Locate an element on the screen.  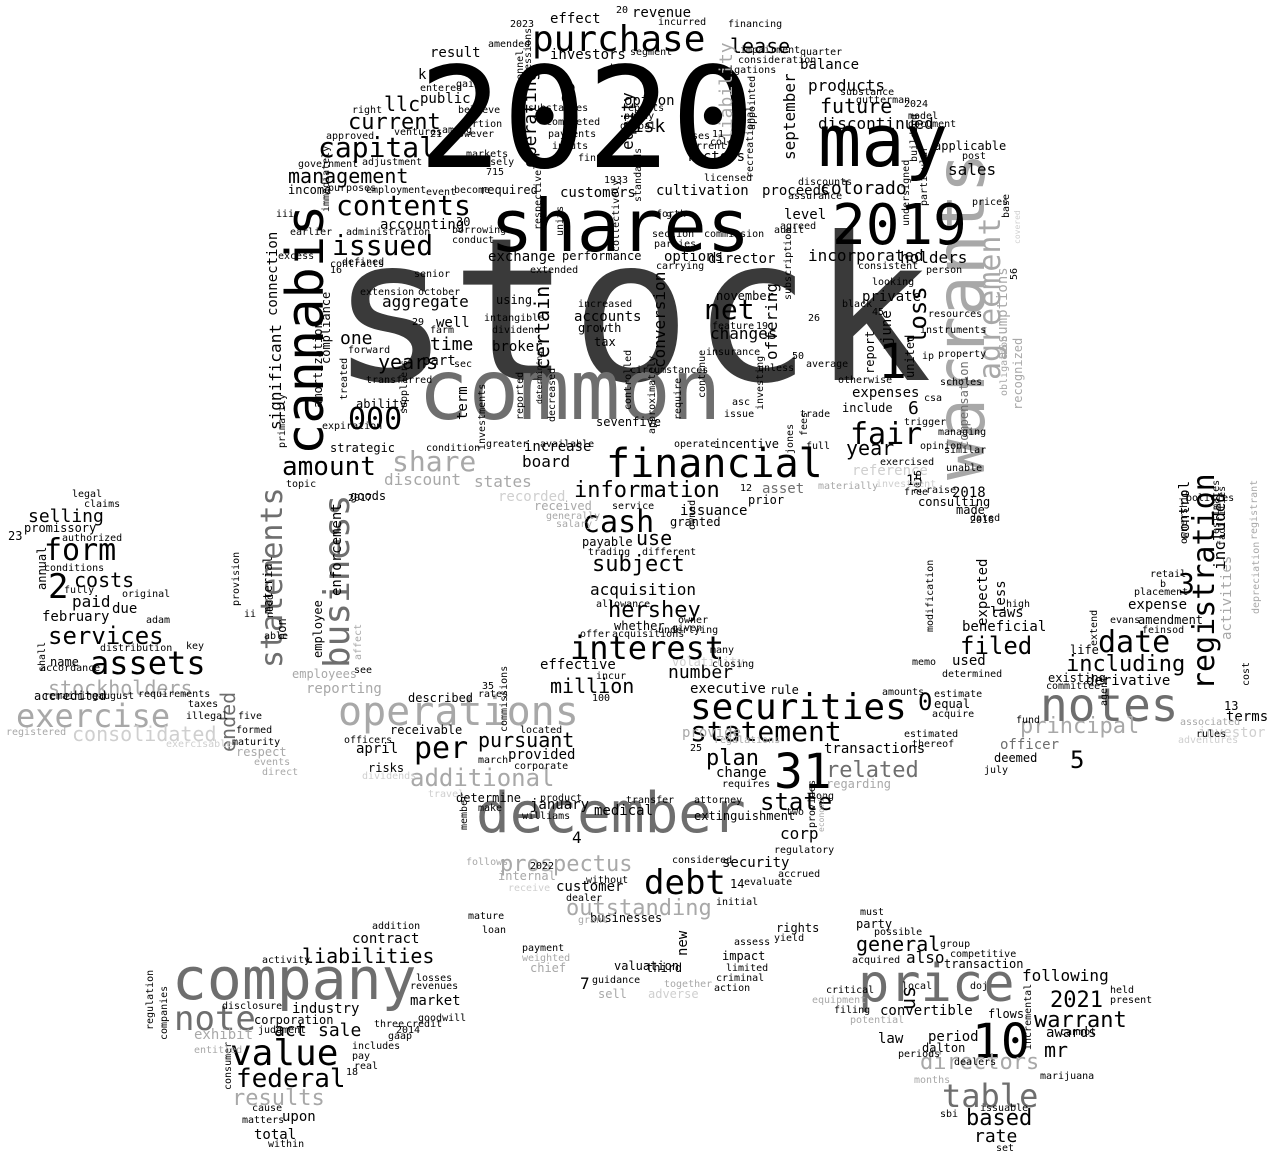
word-officer: officer is located at coordinates (1030, 745).